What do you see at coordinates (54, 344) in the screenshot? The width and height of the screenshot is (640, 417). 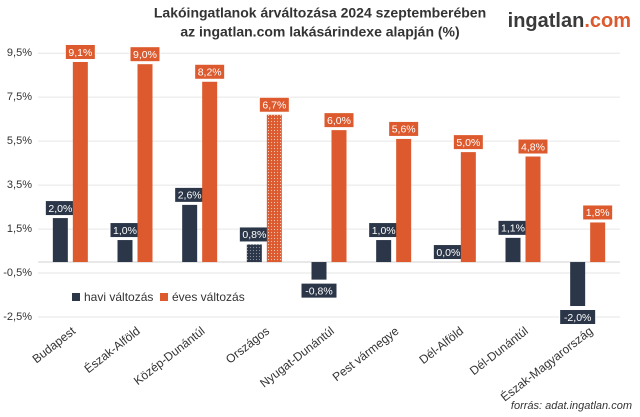 I see `x-tick-label: Budapest` at bounding box center [54, 344].